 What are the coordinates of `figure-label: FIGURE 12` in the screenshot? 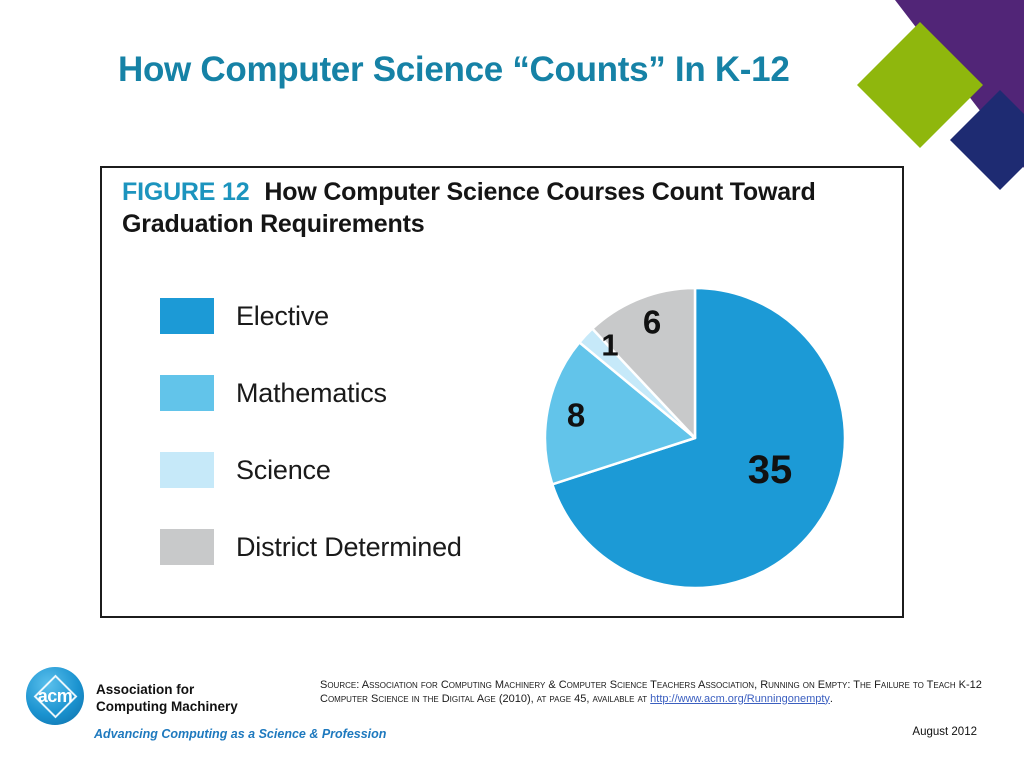 It's located at (186, 192).